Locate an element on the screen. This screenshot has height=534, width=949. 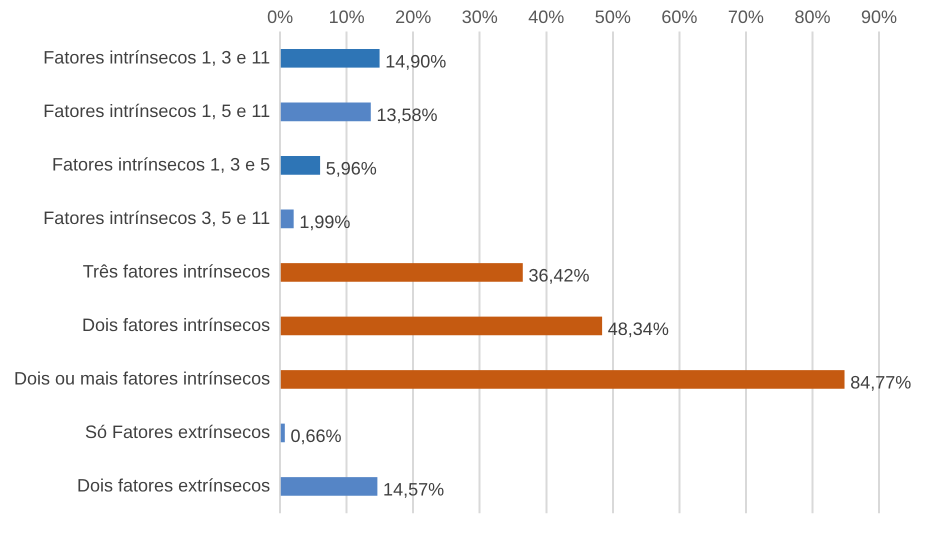
x-tick-label: 0% is located at coordinates (280, 16).